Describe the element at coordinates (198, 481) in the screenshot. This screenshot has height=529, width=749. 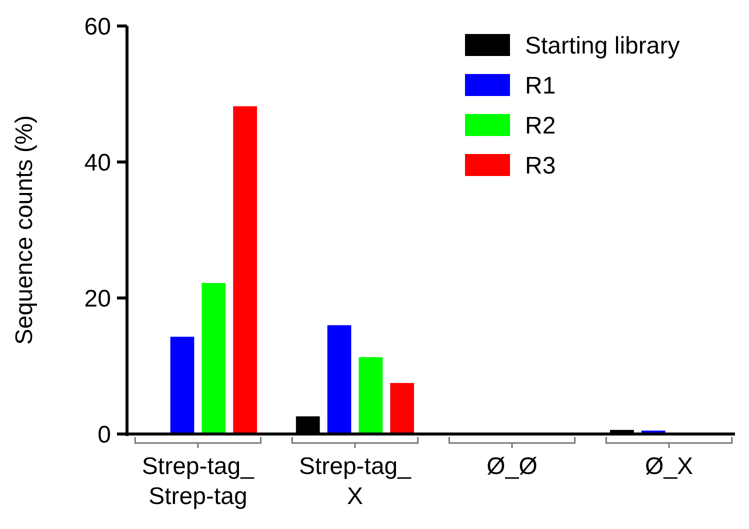
I see `x-tick-label: Strep-tag_ Strep-tag` at that location.